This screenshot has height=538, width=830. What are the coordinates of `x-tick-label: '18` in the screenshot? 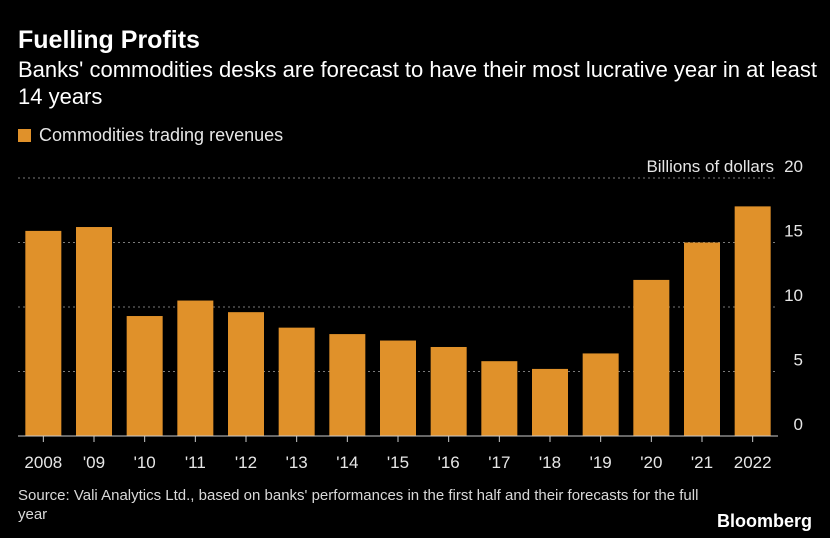 It's located at (550, 462).